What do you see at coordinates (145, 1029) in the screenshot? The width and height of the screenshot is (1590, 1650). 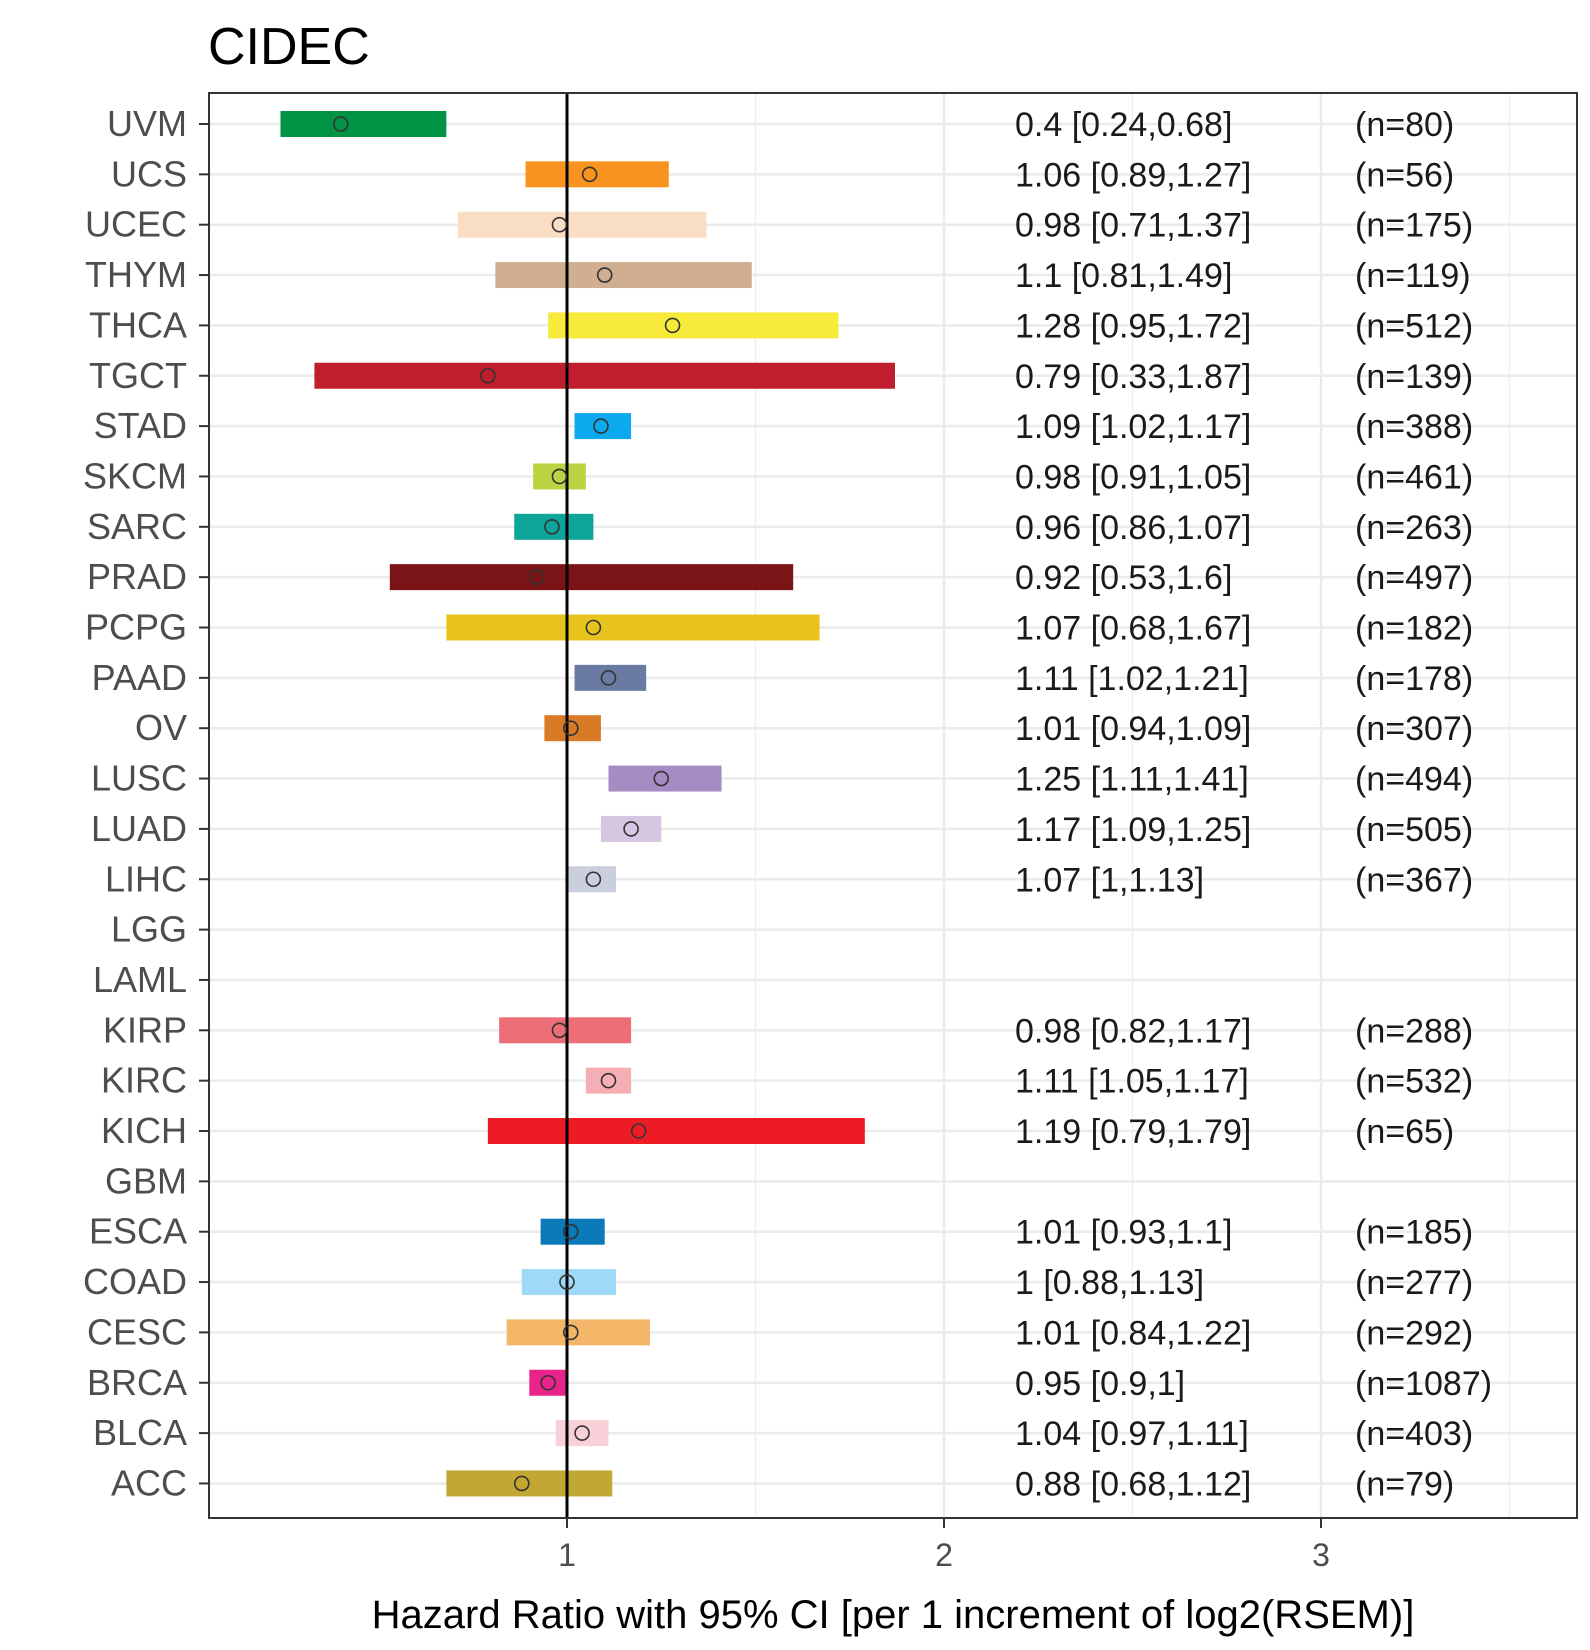 I see `y-tick-label: KIRP` at bounding box center [145, 1029].